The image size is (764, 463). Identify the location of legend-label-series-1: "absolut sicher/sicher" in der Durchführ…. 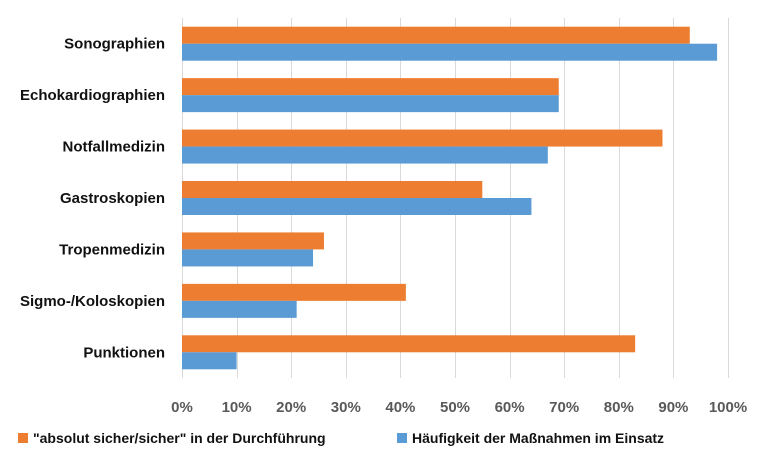
(179, 438).